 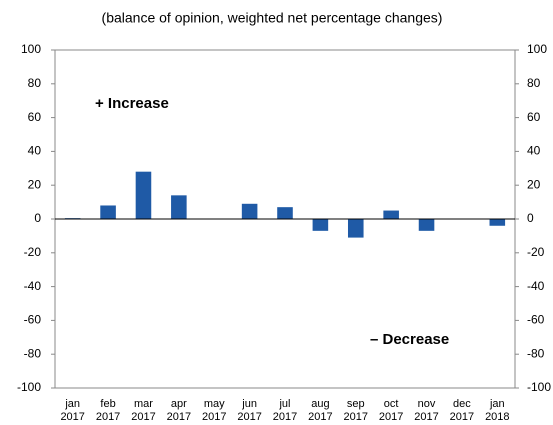 I want to click on x-tick-label: sep 2017, so click(x=356, y=410).